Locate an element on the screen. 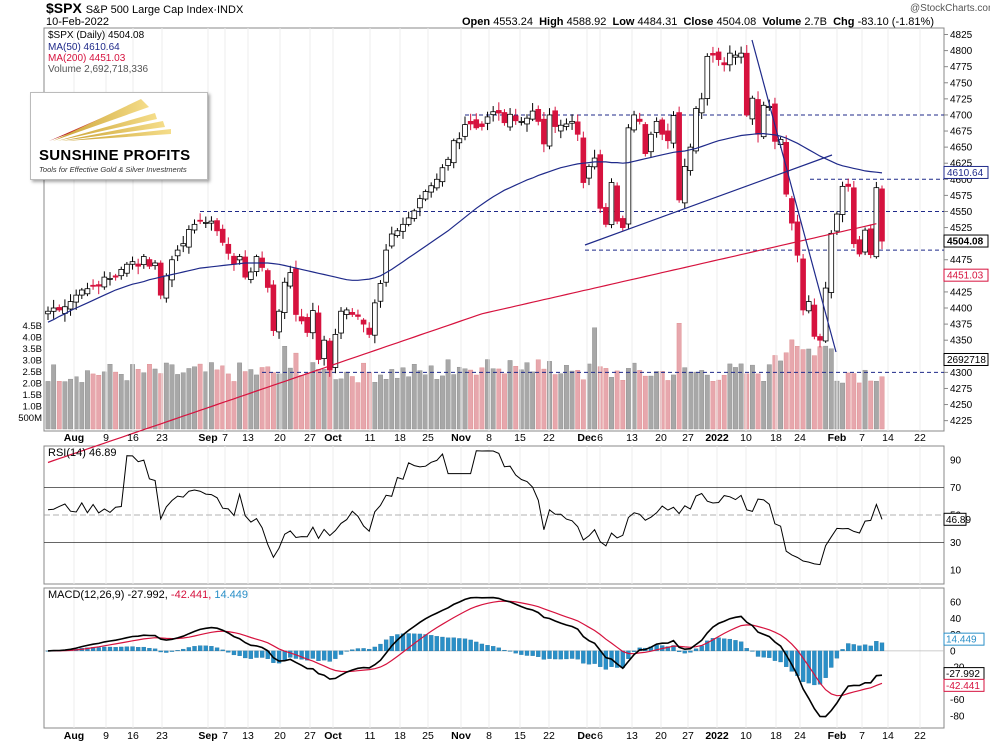 Image resolution: width=990 pixels, height=744 pixels. volume-value: 2.7B is located at coordinates (815, 22).